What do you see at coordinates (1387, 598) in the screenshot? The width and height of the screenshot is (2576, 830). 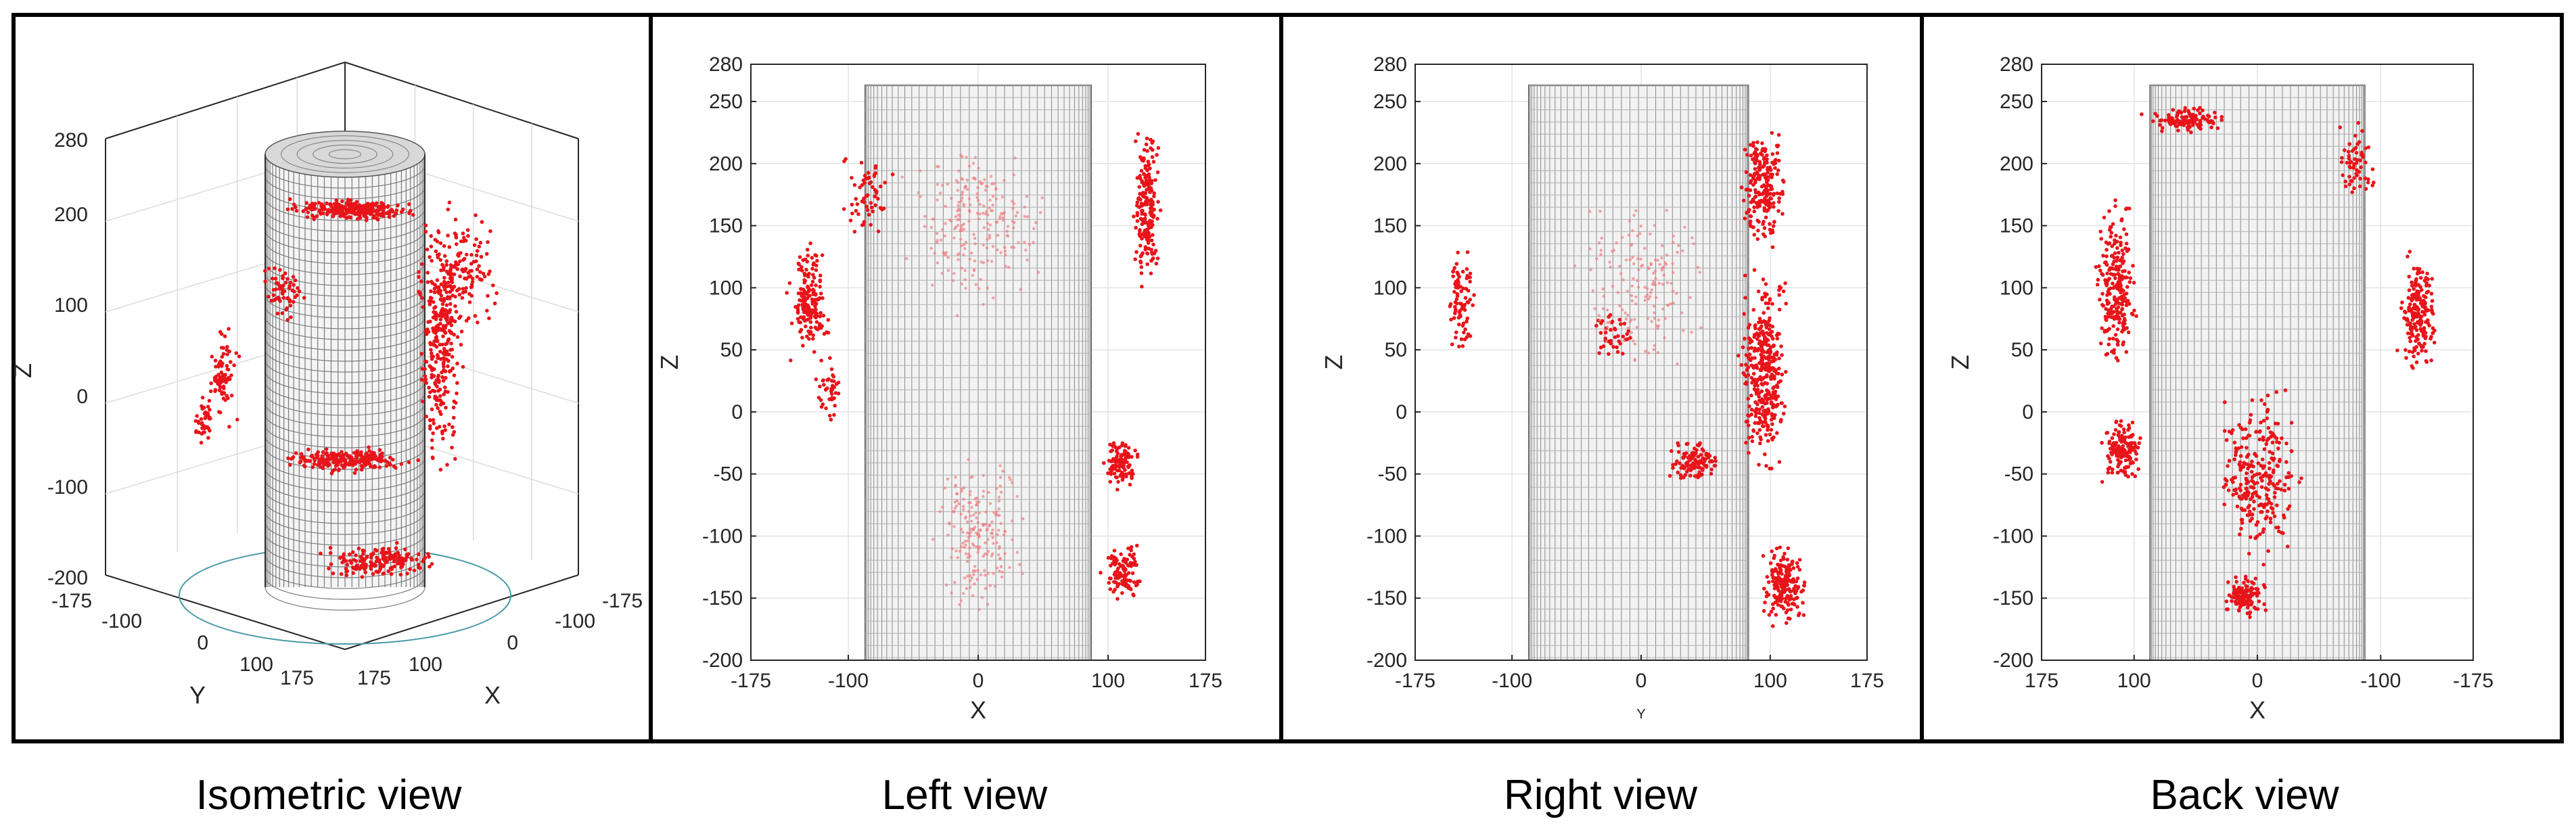 I see `y-tick-label: -150` at bounding box center [1387, 598].